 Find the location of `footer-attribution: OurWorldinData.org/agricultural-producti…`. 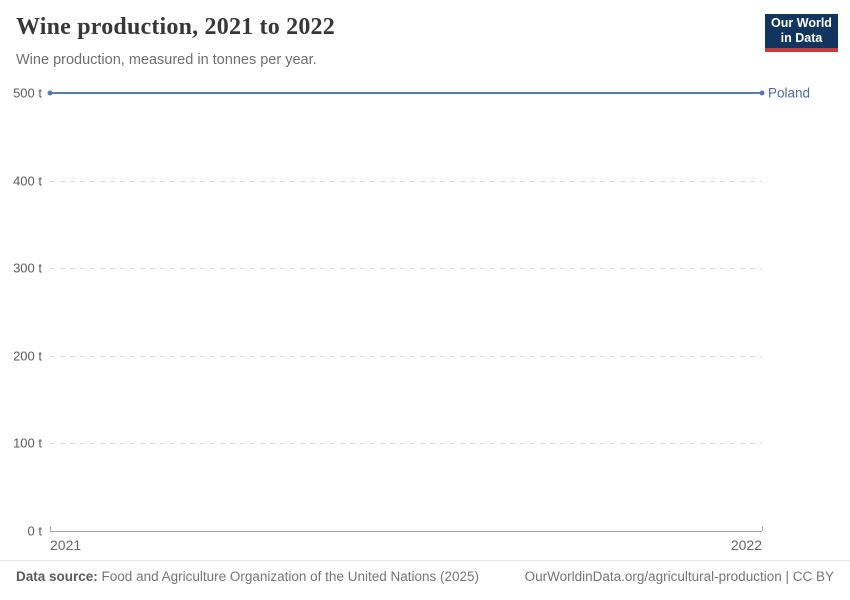

footer-attribution: OurWorldinData.org/agricultural-producti… is located at coordinates (679, 576).